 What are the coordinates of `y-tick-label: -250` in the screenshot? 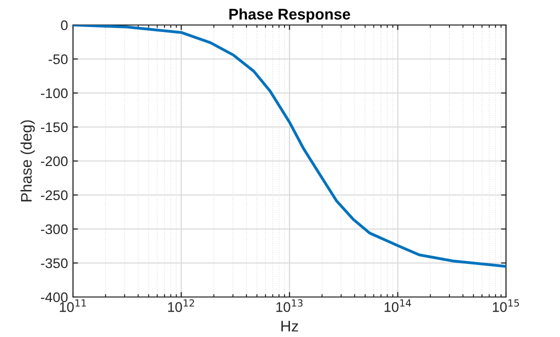 It's located at (54, 195).